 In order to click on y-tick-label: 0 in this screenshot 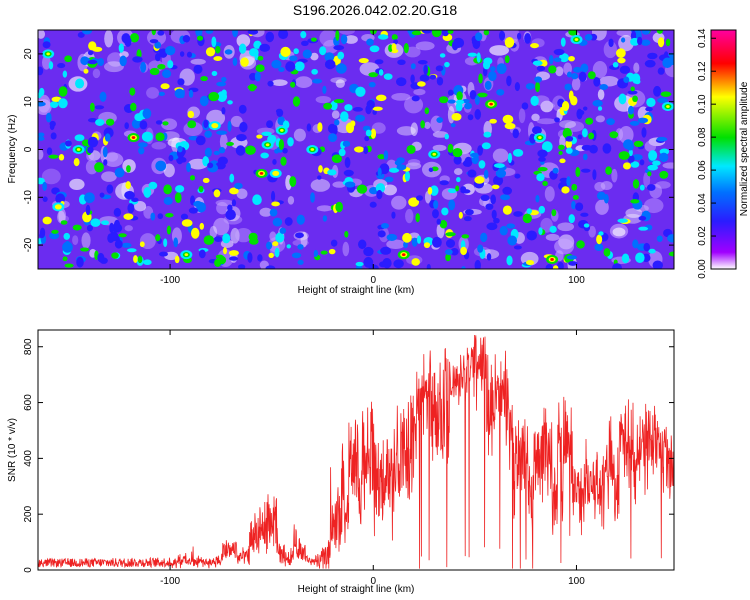, I will do `click(28, 570)`.